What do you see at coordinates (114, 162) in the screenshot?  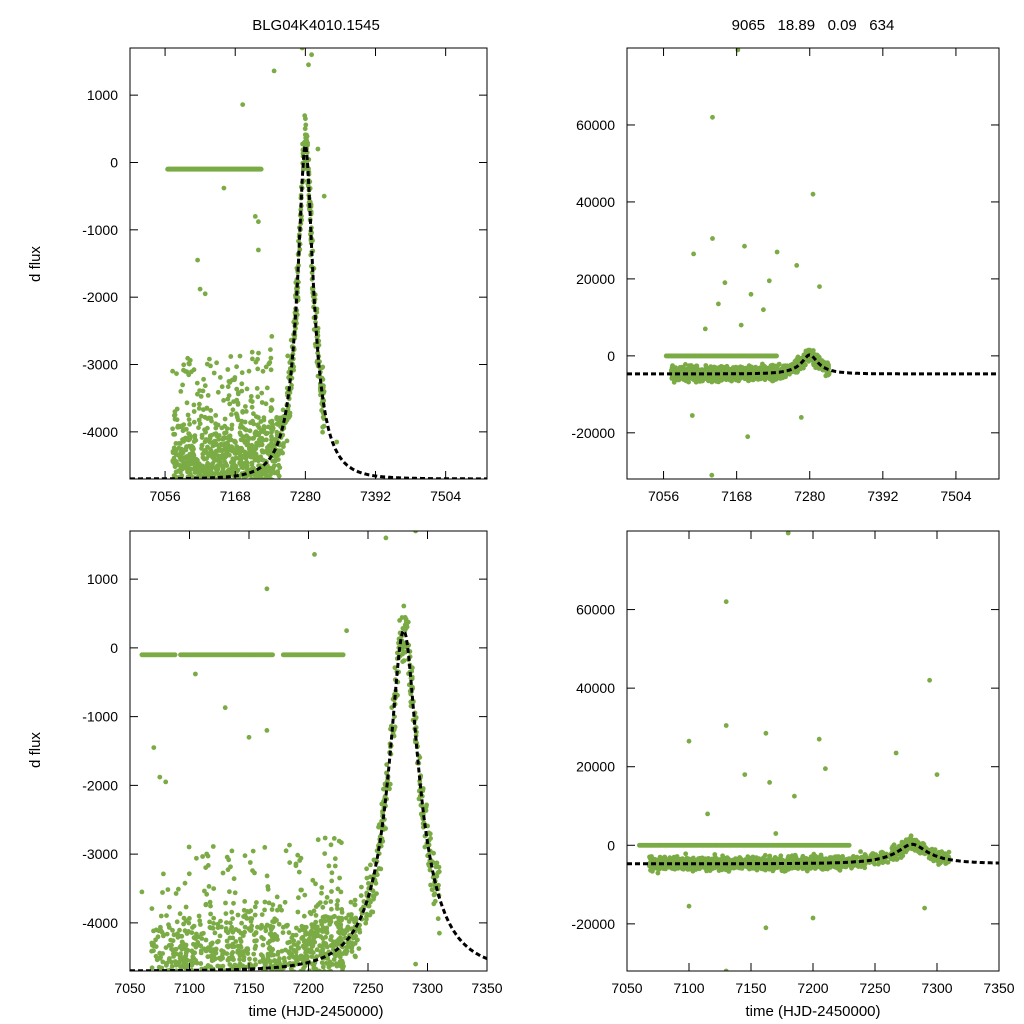 I see `y-tick-label: 0` at bounding box center [114, 162].